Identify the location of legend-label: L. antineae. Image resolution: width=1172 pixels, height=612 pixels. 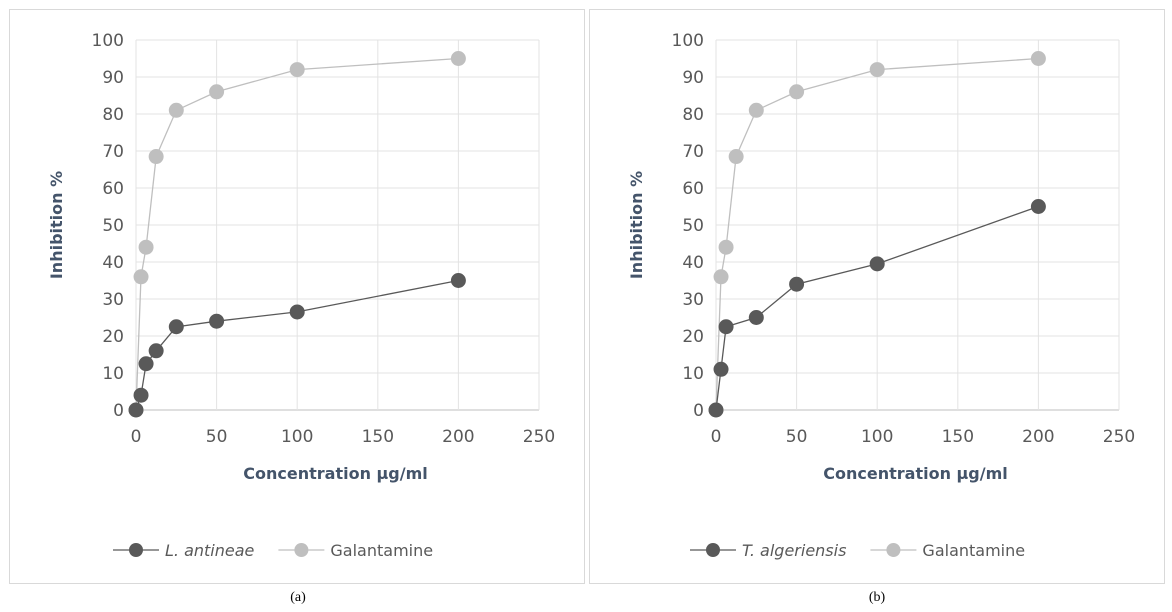
(210, 550).